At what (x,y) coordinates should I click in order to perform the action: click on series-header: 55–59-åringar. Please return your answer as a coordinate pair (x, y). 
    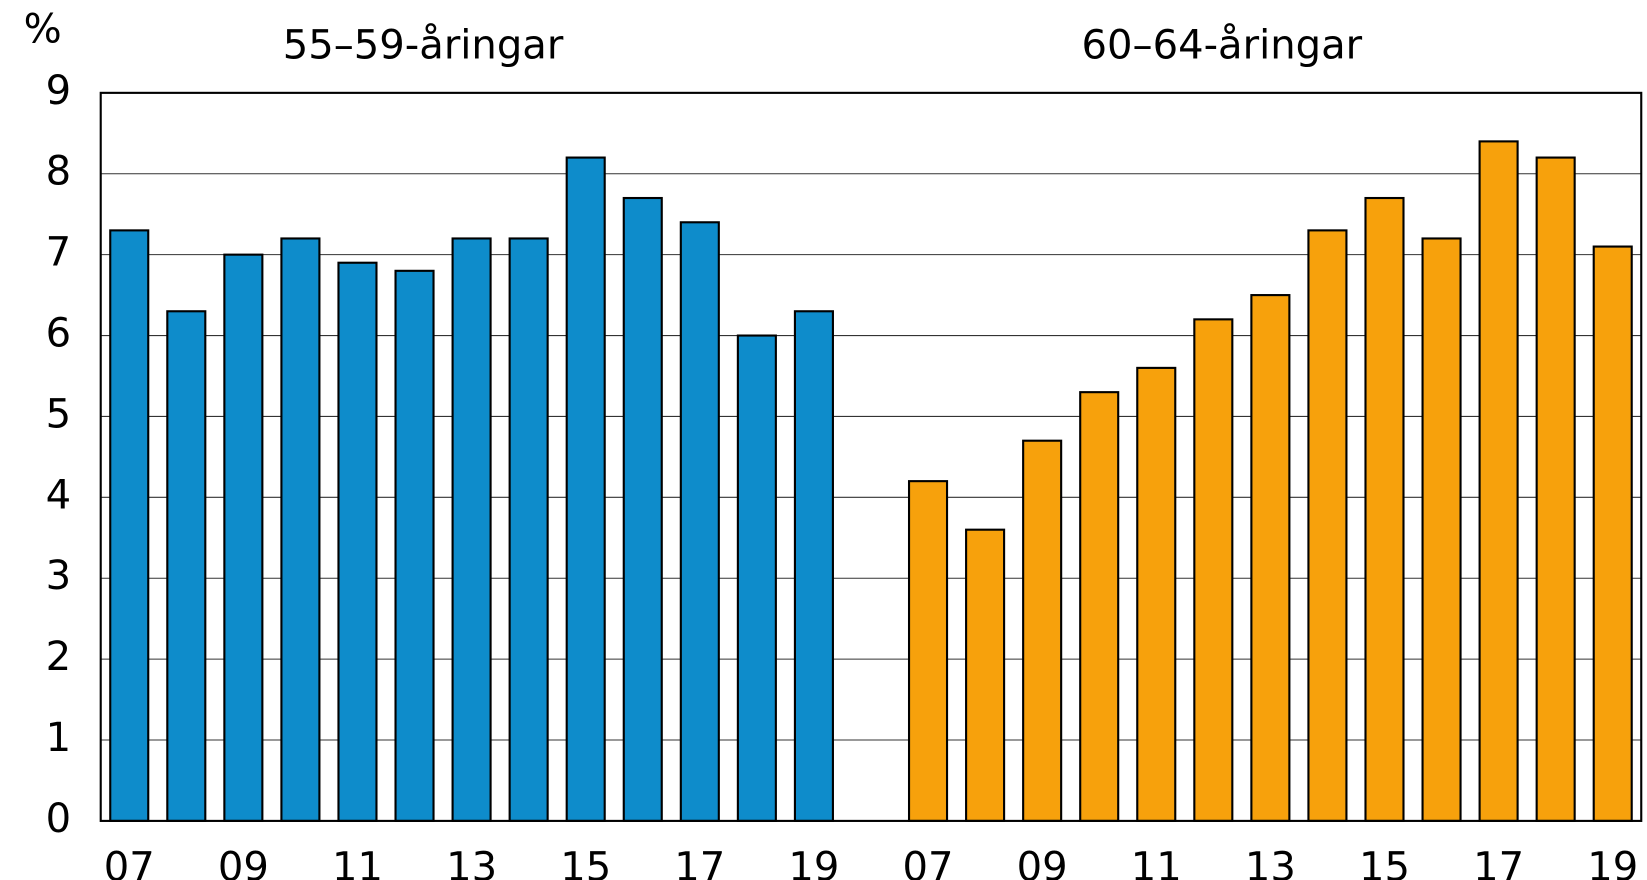
    Looking at the image, I should click on (423, 45).